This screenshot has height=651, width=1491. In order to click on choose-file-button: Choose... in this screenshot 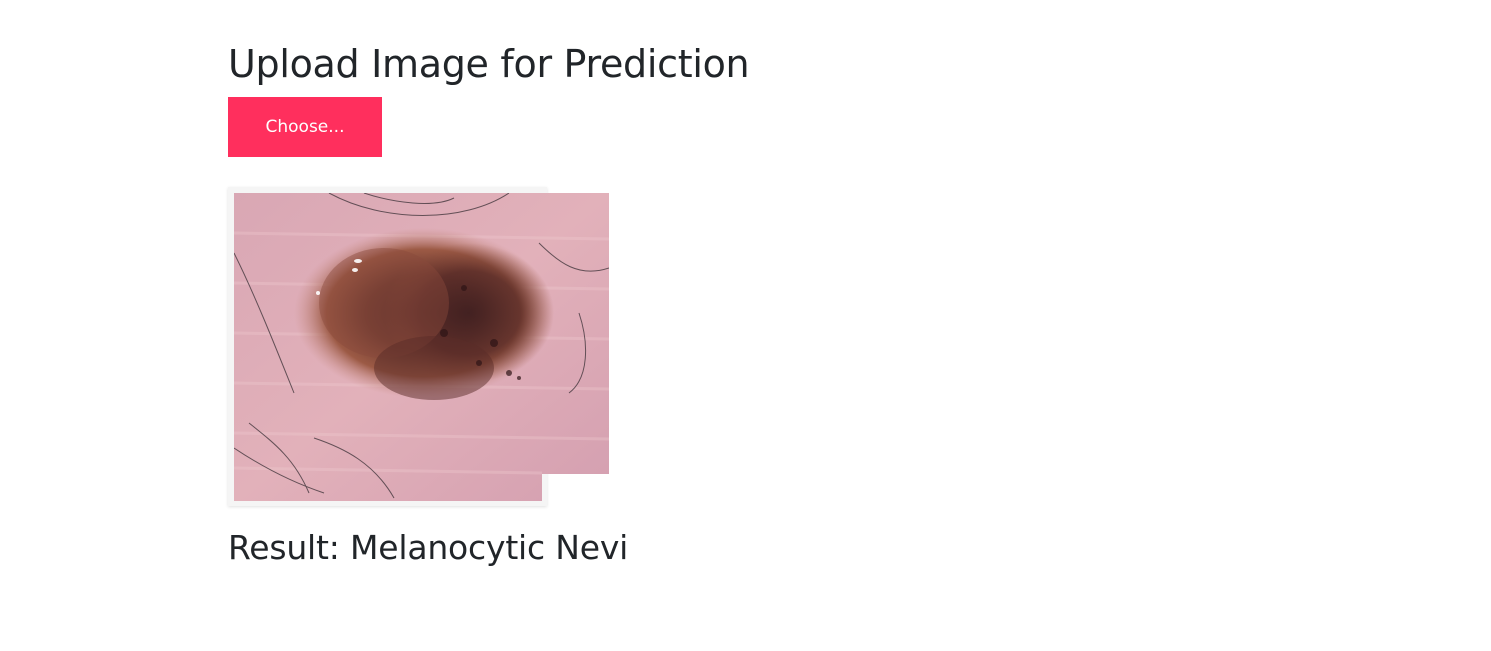, I will do `click(305, 127)`.